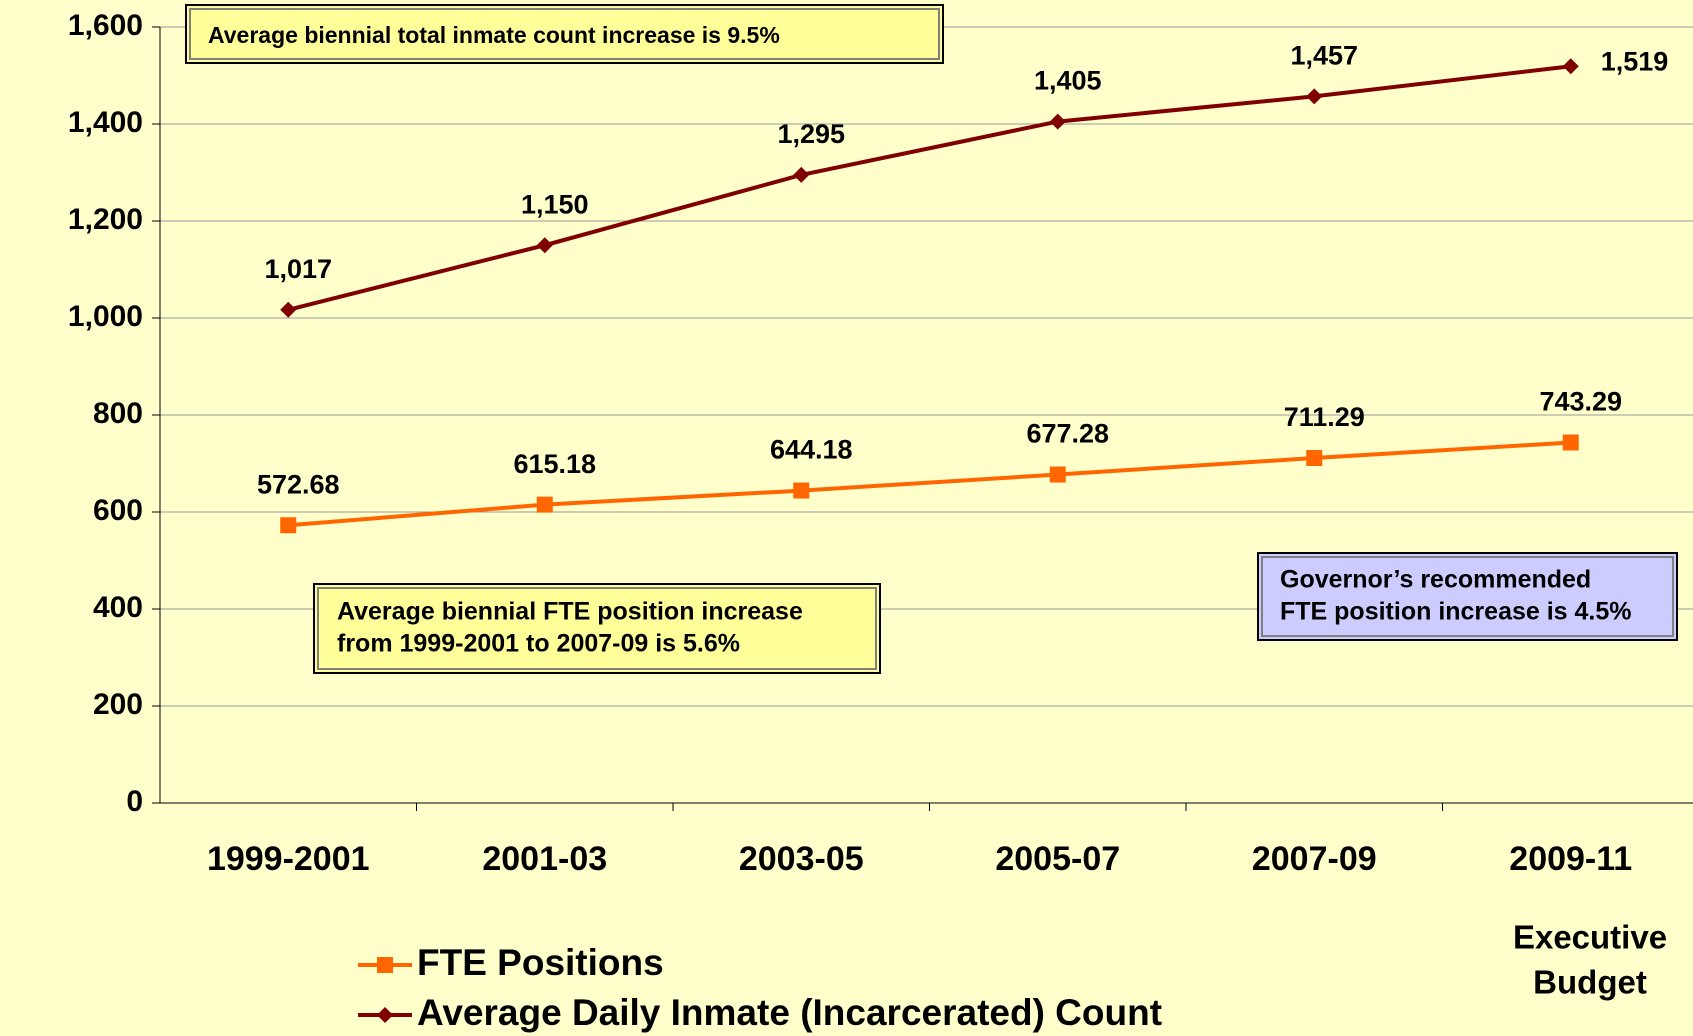 Image resolution: width=1693 pixels, height=1036 pixels. What do you see at coordinates (1068, 81) in the screenshot?
I see `data-label: 1,405` at bounding box center [1068, 81].